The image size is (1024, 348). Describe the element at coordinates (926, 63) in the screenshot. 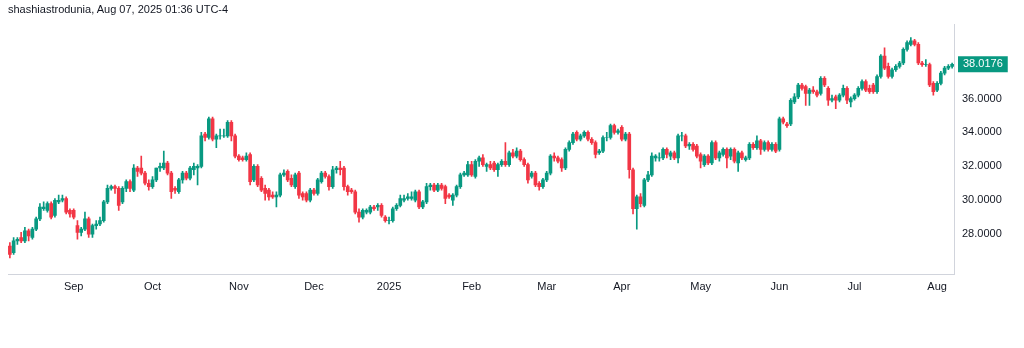

I see `candlestick` at that location.